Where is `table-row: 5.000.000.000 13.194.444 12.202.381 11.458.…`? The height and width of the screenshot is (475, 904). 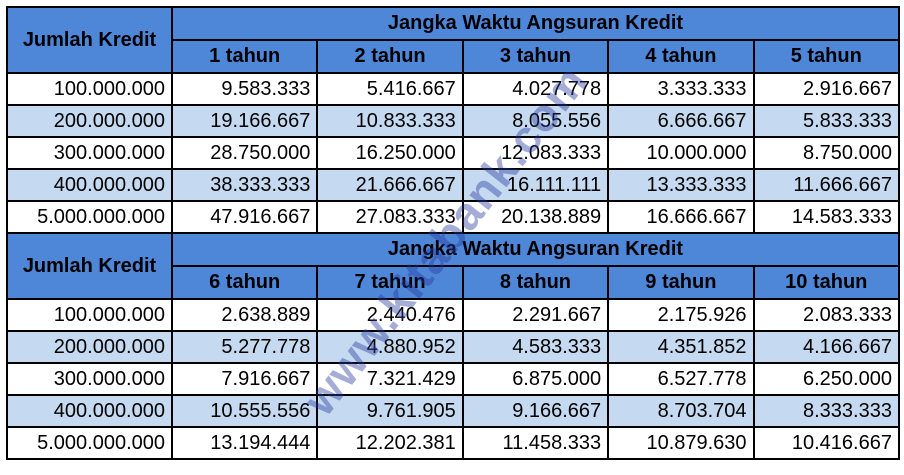
table-row: 5.000.000.000 13.194.444 12.202.381 11.458.… is located at coordinates (453, 443).